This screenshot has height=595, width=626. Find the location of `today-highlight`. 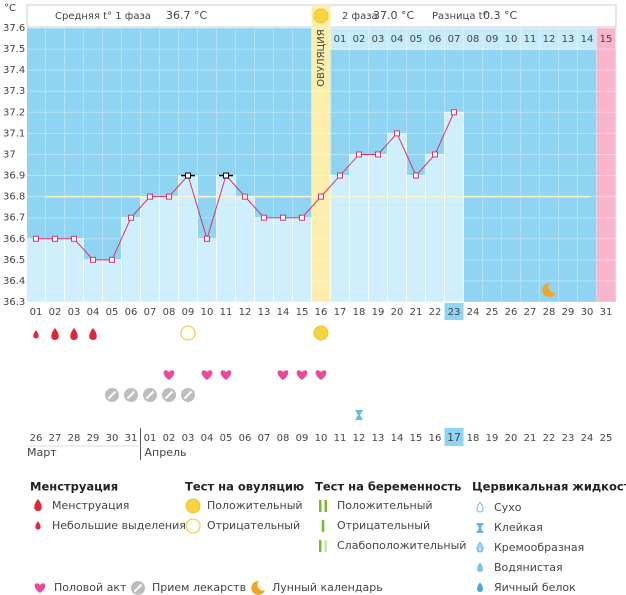

today-highlight is located at coordinates (454, 311).